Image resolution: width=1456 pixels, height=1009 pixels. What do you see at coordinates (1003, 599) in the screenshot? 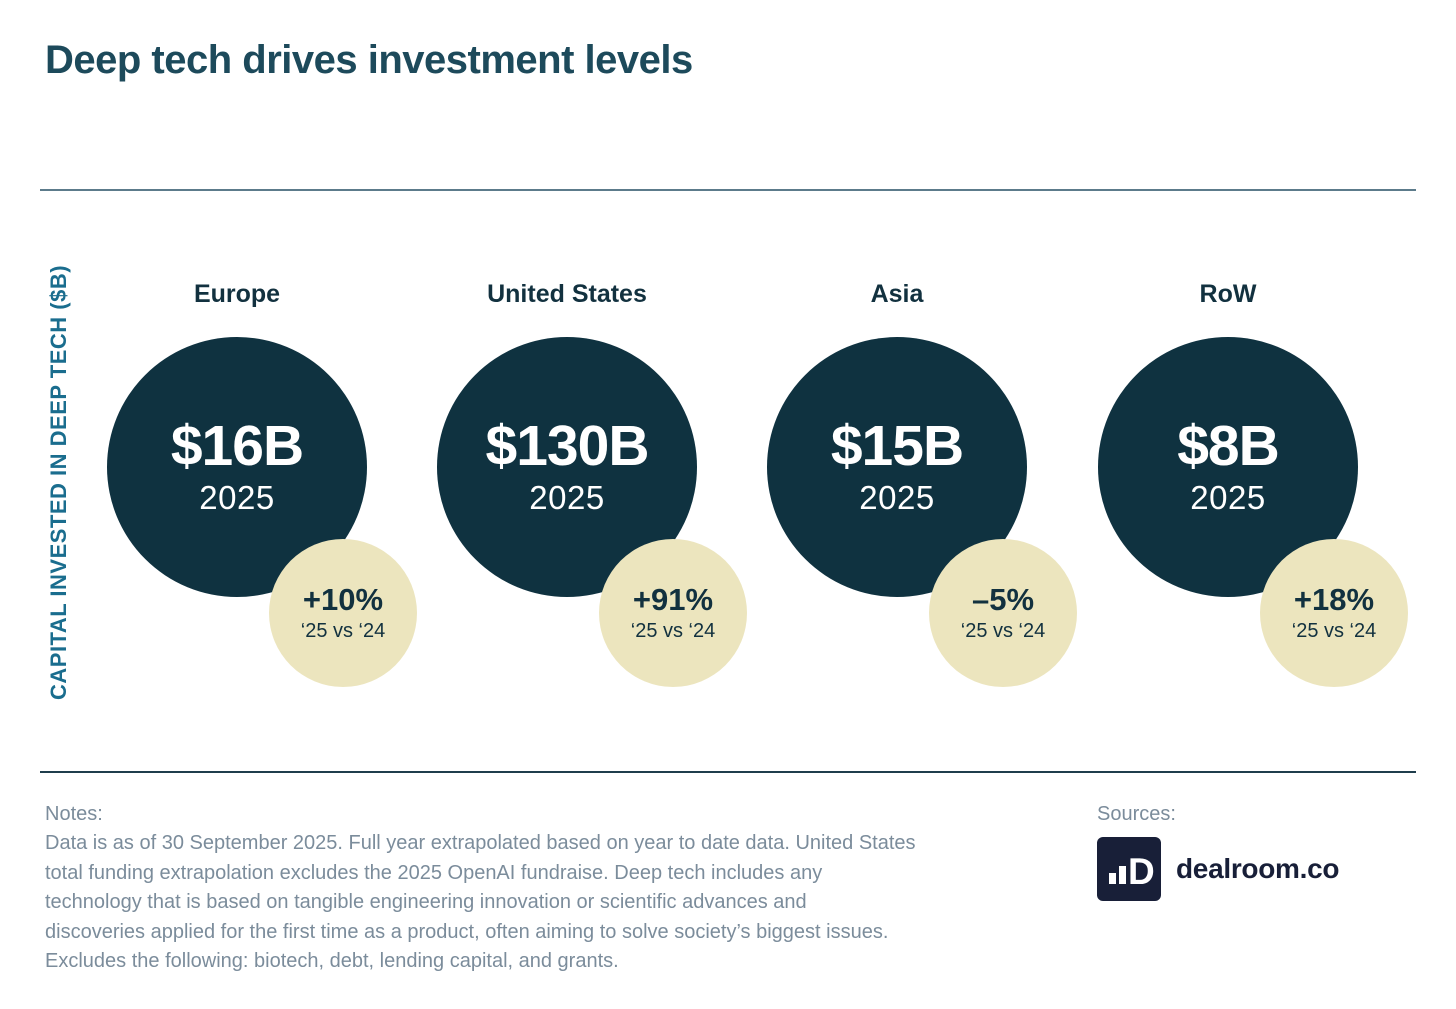
I see `change-value: –5%` at bounding box center [1003, 599].